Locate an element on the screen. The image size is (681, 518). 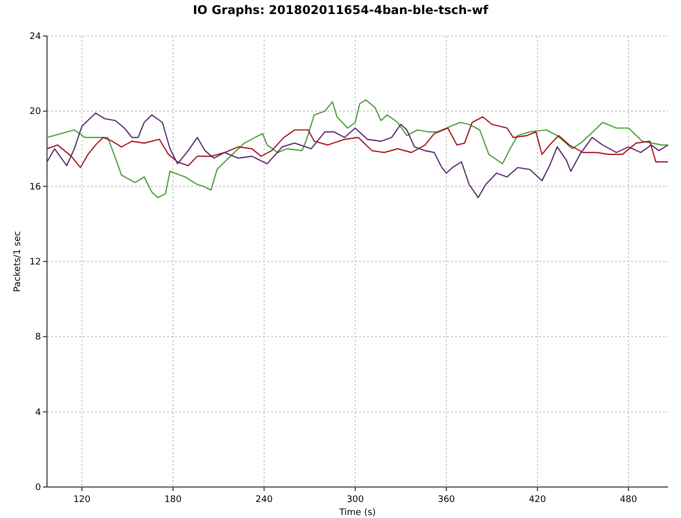
x-tick-label: 480 is located at coordinates (629, 500).